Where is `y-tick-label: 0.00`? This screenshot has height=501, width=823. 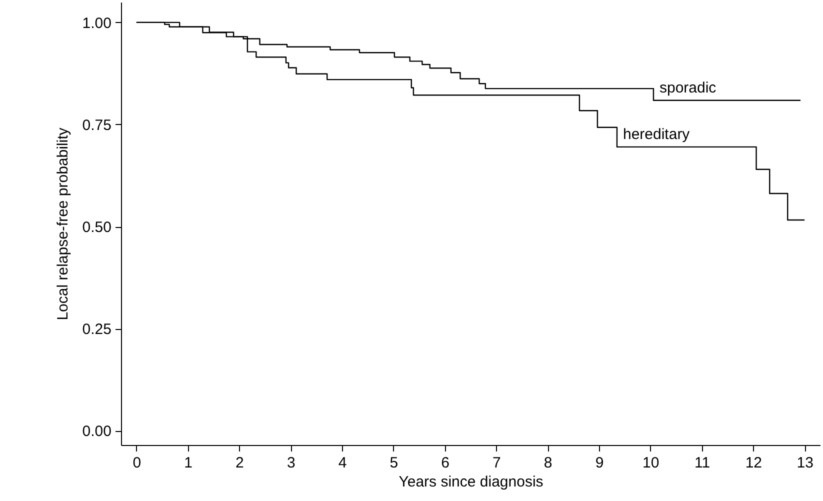 y-tick-label: 0.00 is located at coordinates (97, 431).